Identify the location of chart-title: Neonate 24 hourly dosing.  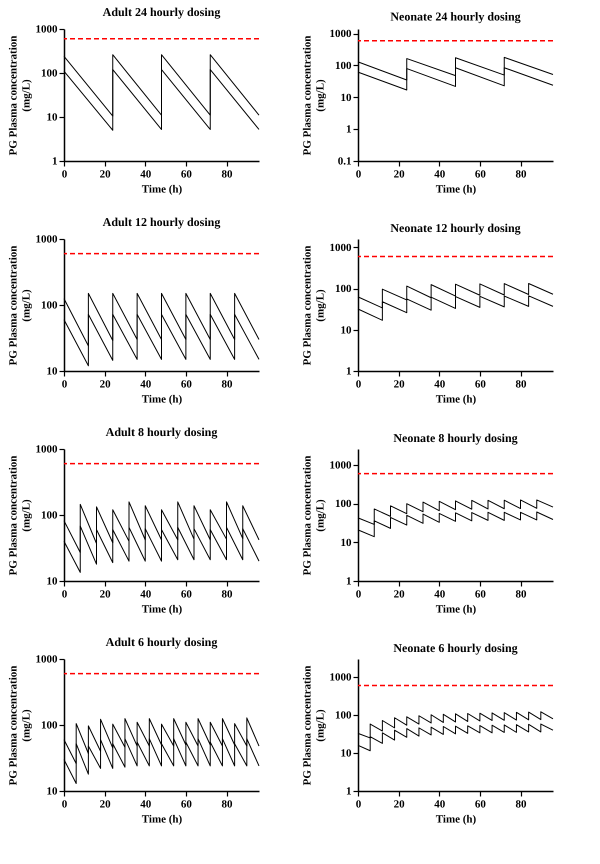
(455, 17).